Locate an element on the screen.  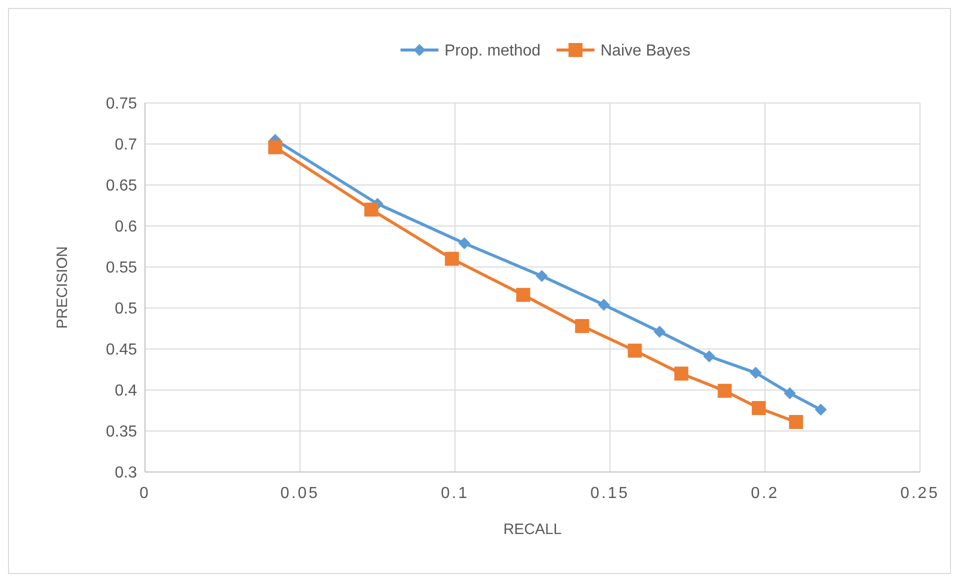
y-tick-label: 0.75 is located at coordinates (122, 104).